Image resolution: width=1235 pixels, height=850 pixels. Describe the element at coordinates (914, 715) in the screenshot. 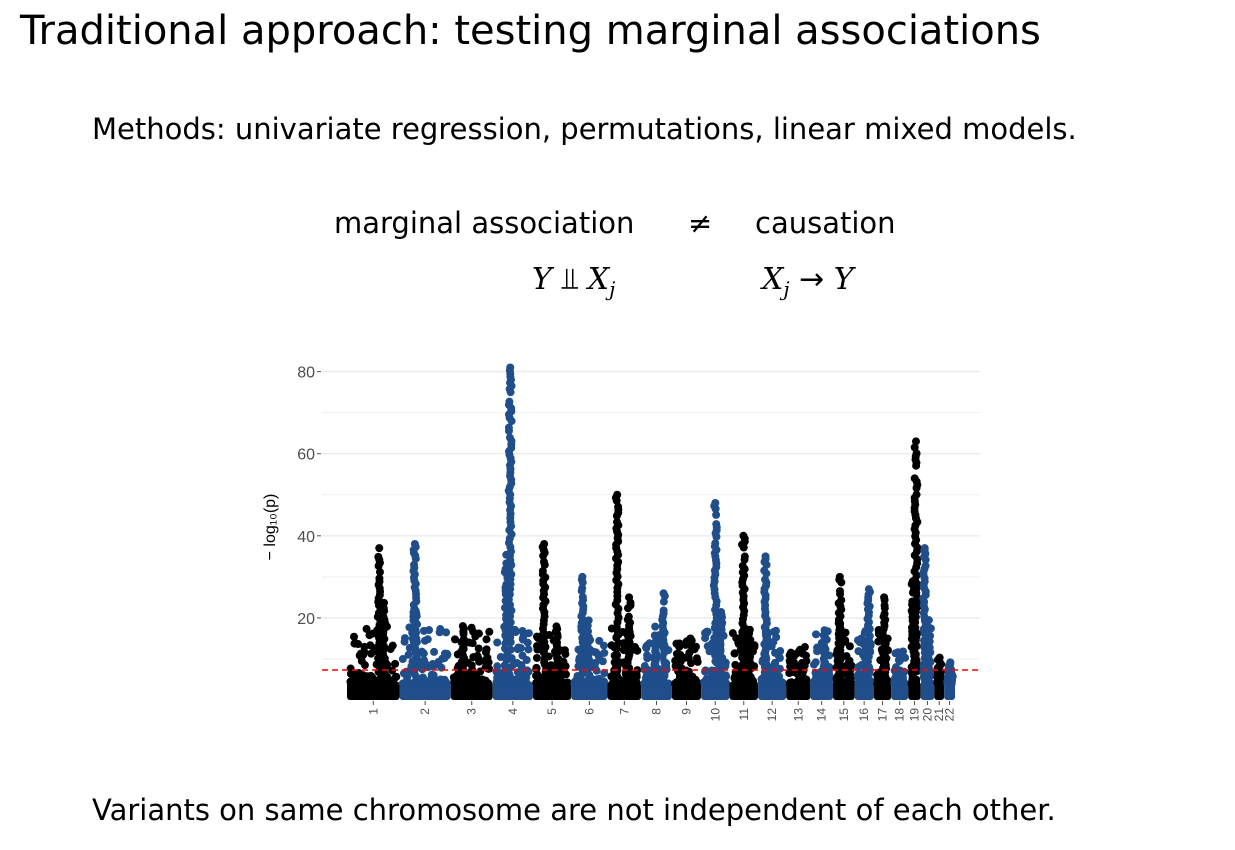

I see `x-tick-label: 19` at that location.